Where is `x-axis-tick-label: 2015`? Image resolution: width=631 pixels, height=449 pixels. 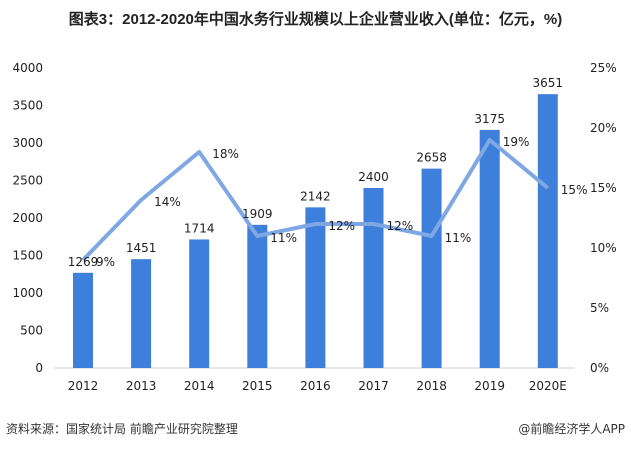 x-axis-tick-label: 2015 is located at coordinates (257, 386).